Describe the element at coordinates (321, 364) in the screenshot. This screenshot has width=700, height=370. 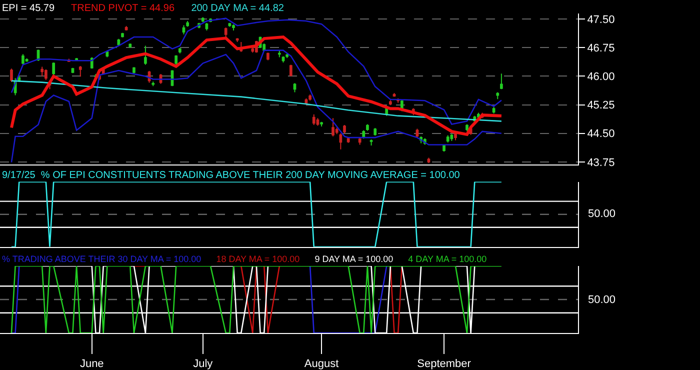
I see `x-tick-label: August` at that location.